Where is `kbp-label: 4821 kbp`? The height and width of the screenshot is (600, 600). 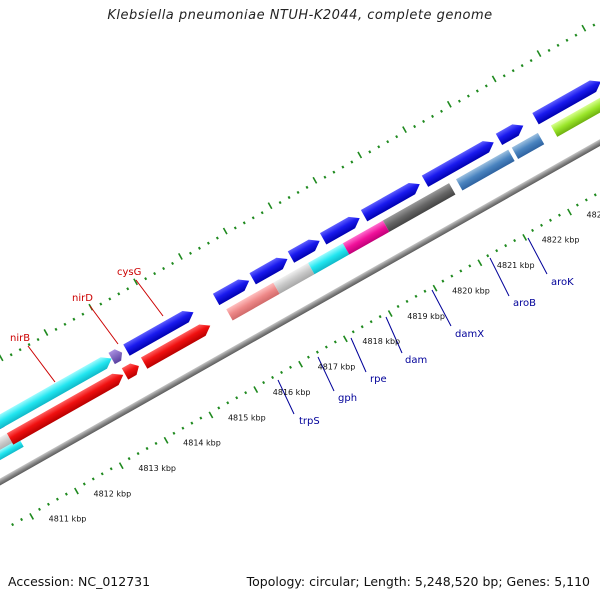
kbp-label: 4821 kbp is located at coordinates (516, 265).